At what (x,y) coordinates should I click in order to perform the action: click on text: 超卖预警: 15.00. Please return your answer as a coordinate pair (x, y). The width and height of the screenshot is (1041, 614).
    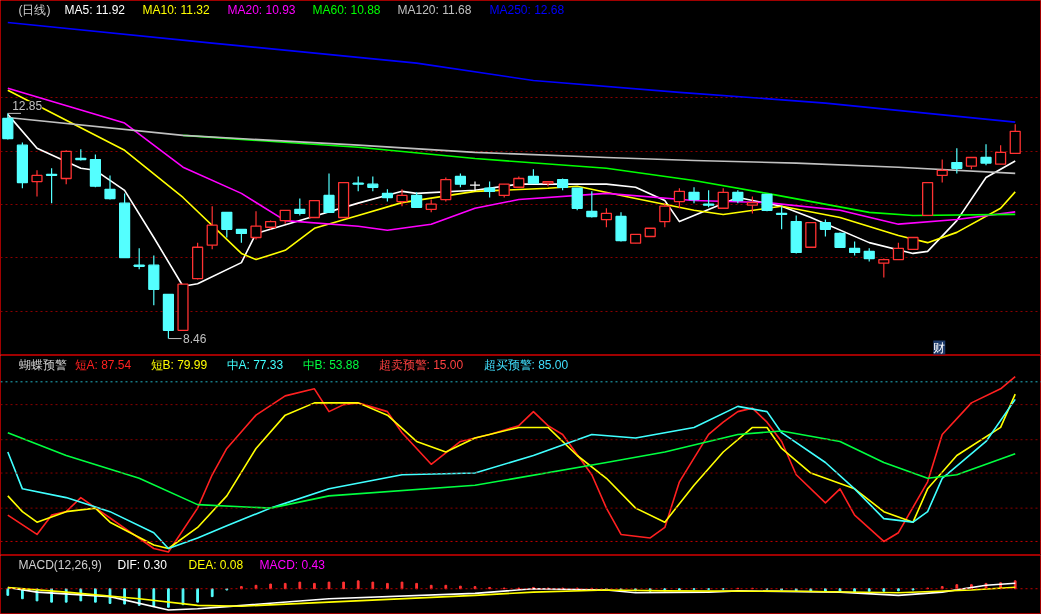
    Looking at the image, I should click on (421, 364).